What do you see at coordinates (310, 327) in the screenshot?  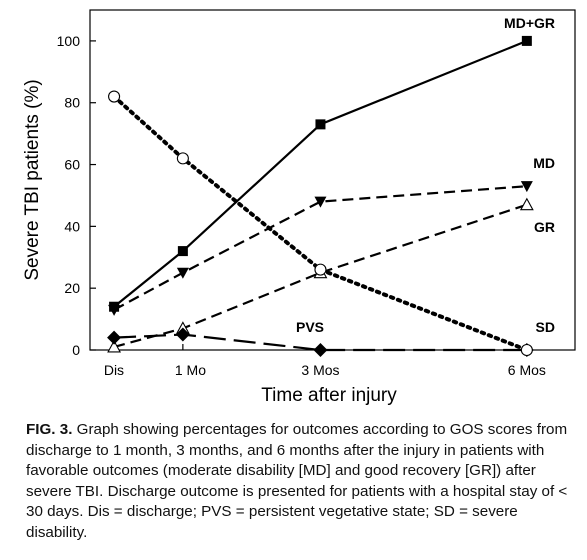 I see `series-label-pvs: PVS` at bounding box center [310, 327].